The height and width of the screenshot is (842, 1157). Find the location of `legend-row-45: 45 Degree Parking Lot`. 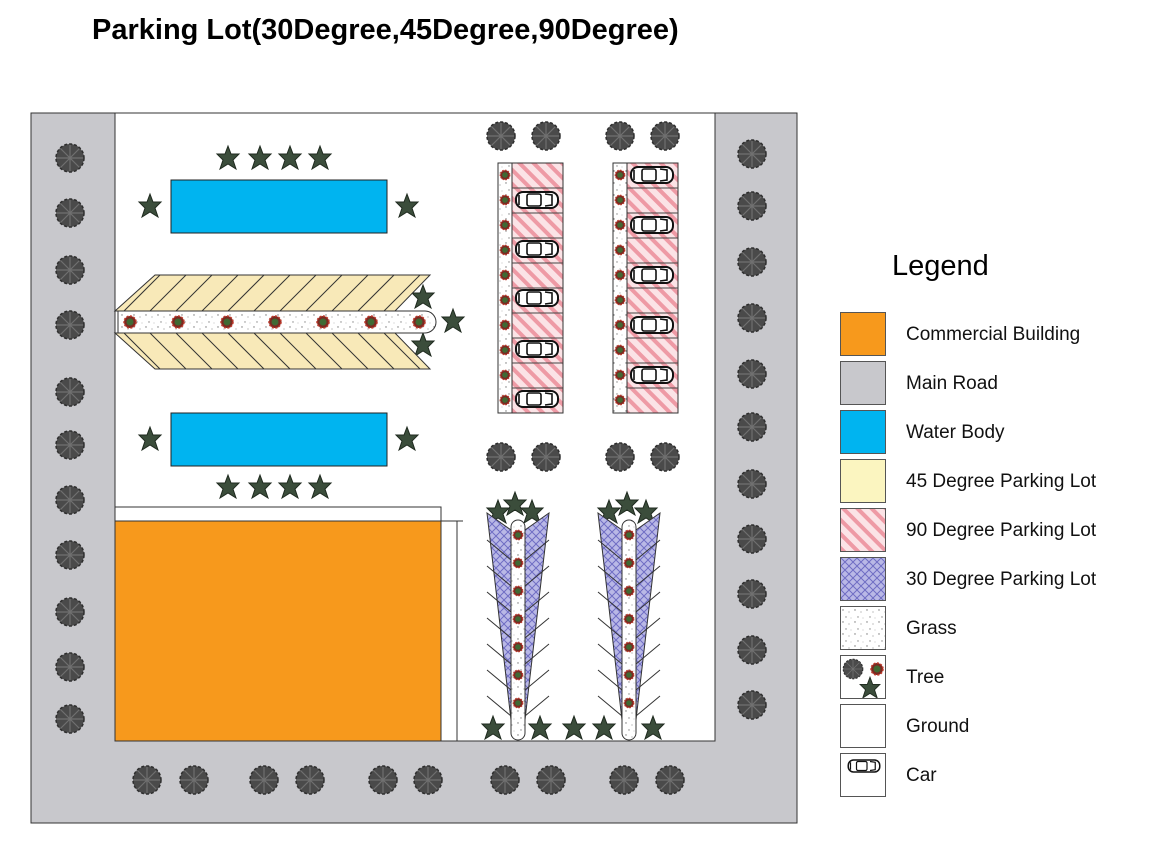

legend-row-45: 45 Degree Parking Lot is located at coordinates (990, 482).